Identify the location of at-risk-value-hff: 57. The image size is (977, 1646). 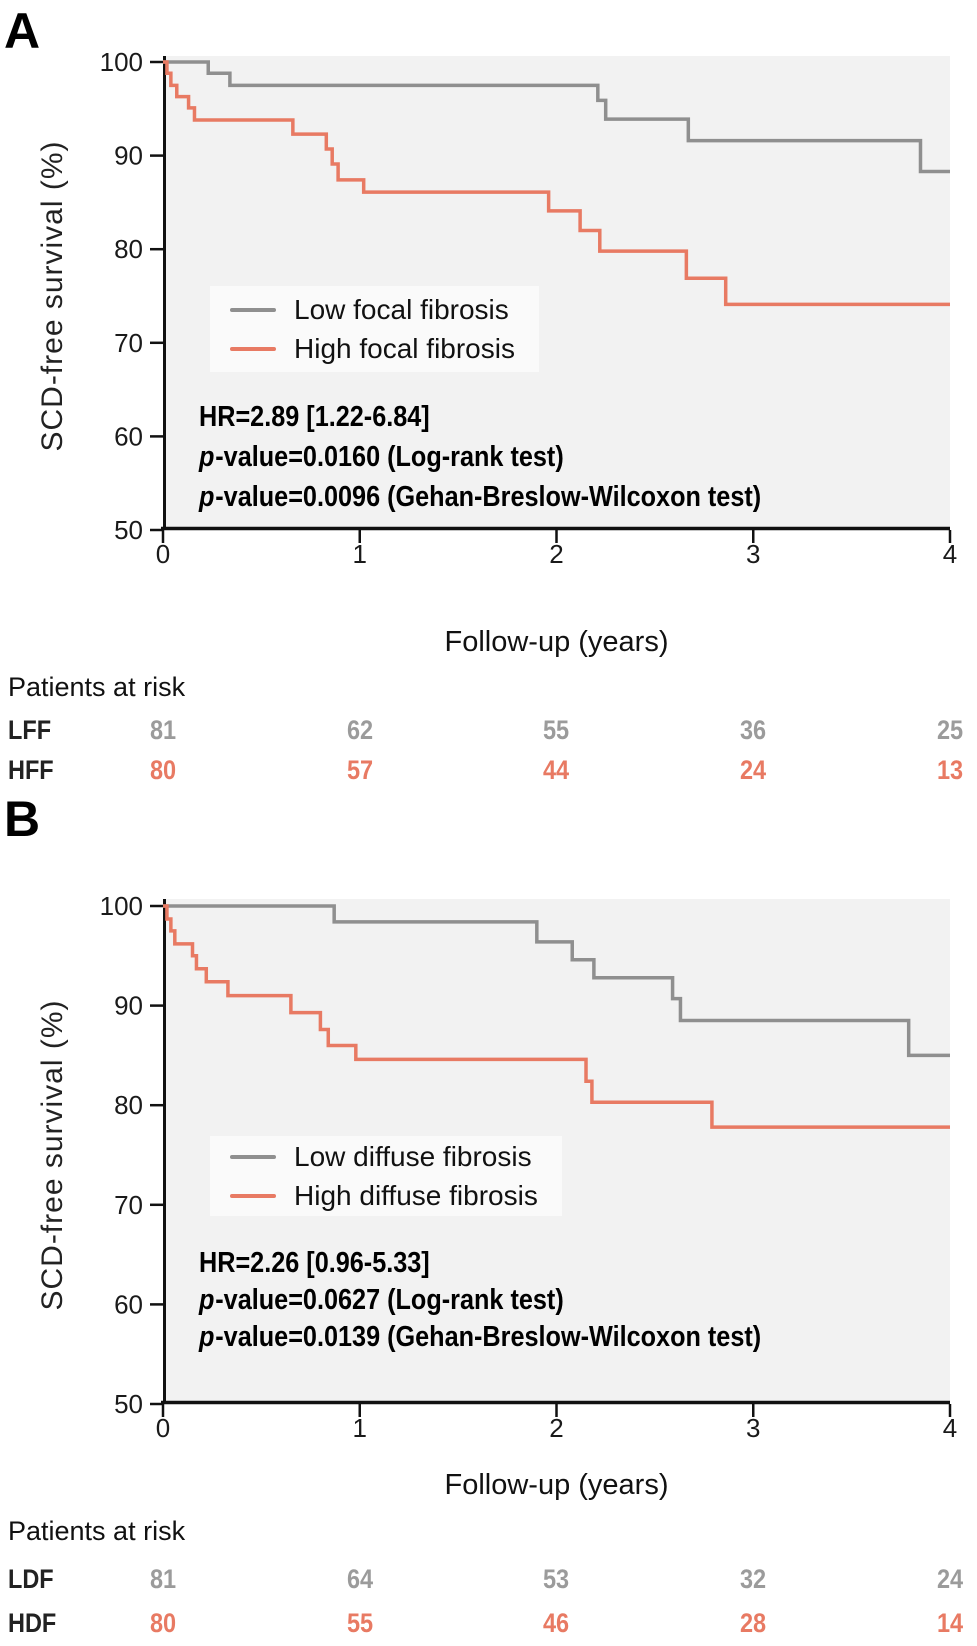
(360, 770).